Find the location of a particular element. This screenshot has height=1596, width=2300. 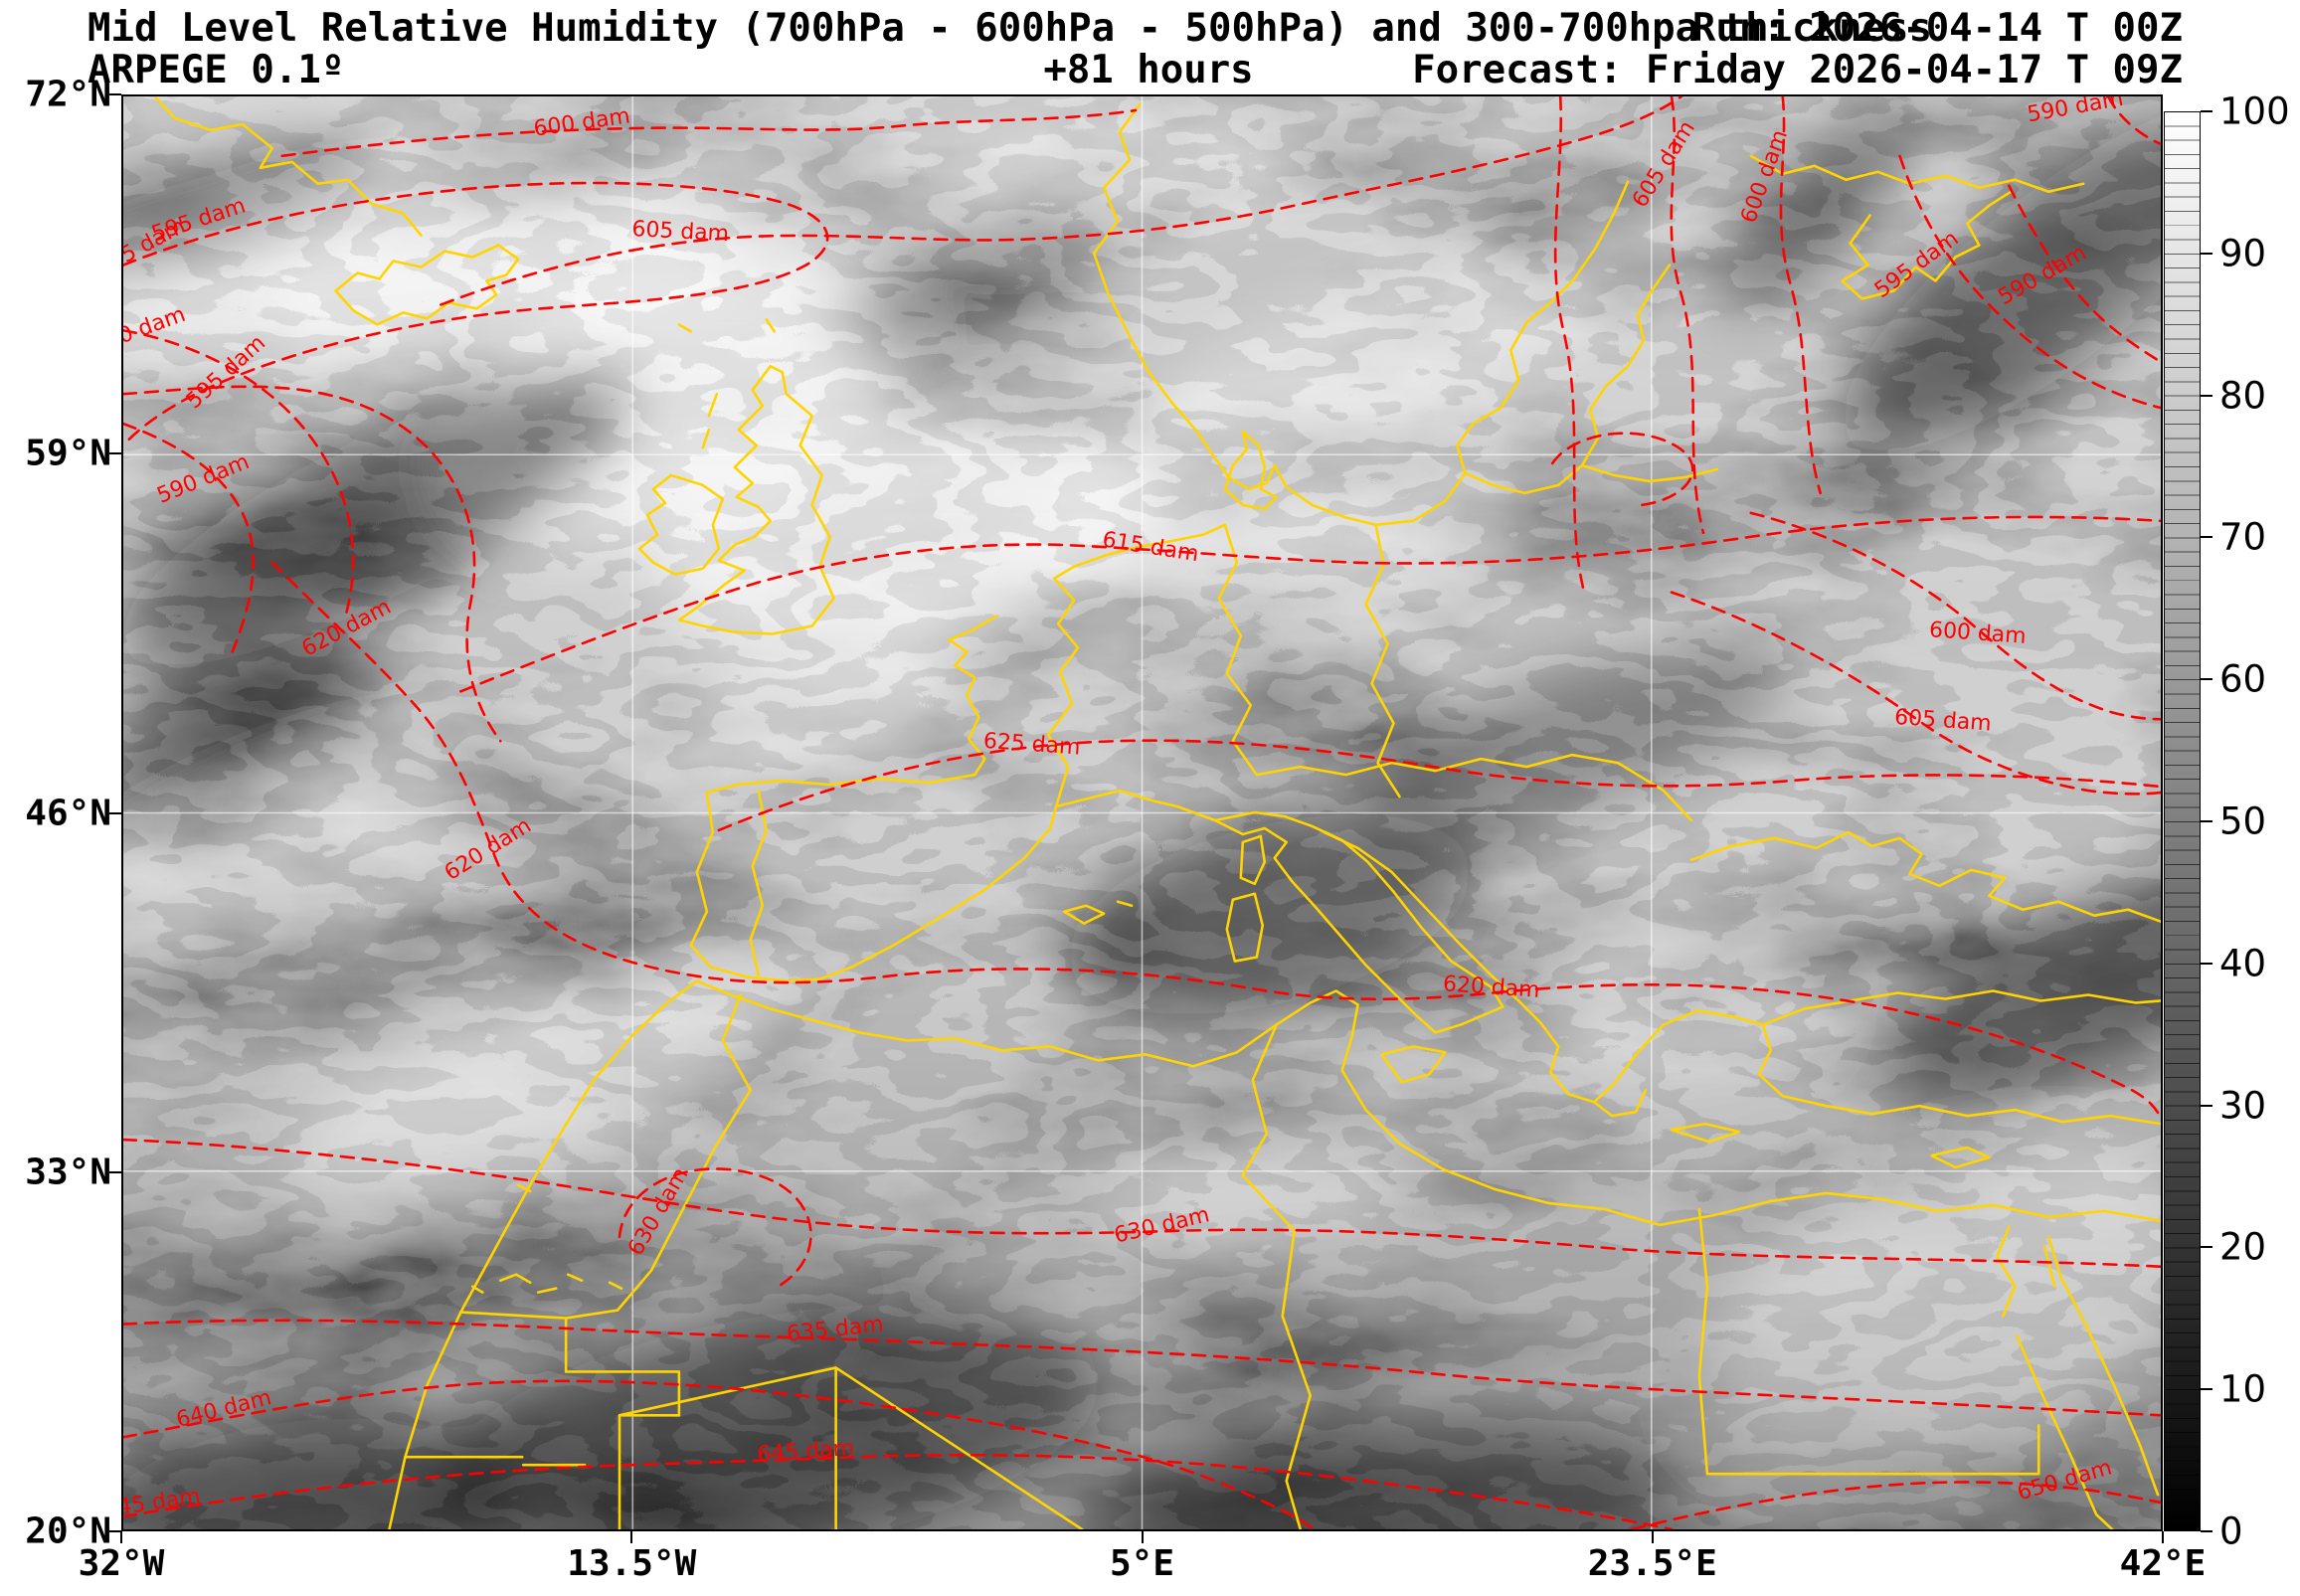

coast-red-sea is located at coordinates (2078, 1377).